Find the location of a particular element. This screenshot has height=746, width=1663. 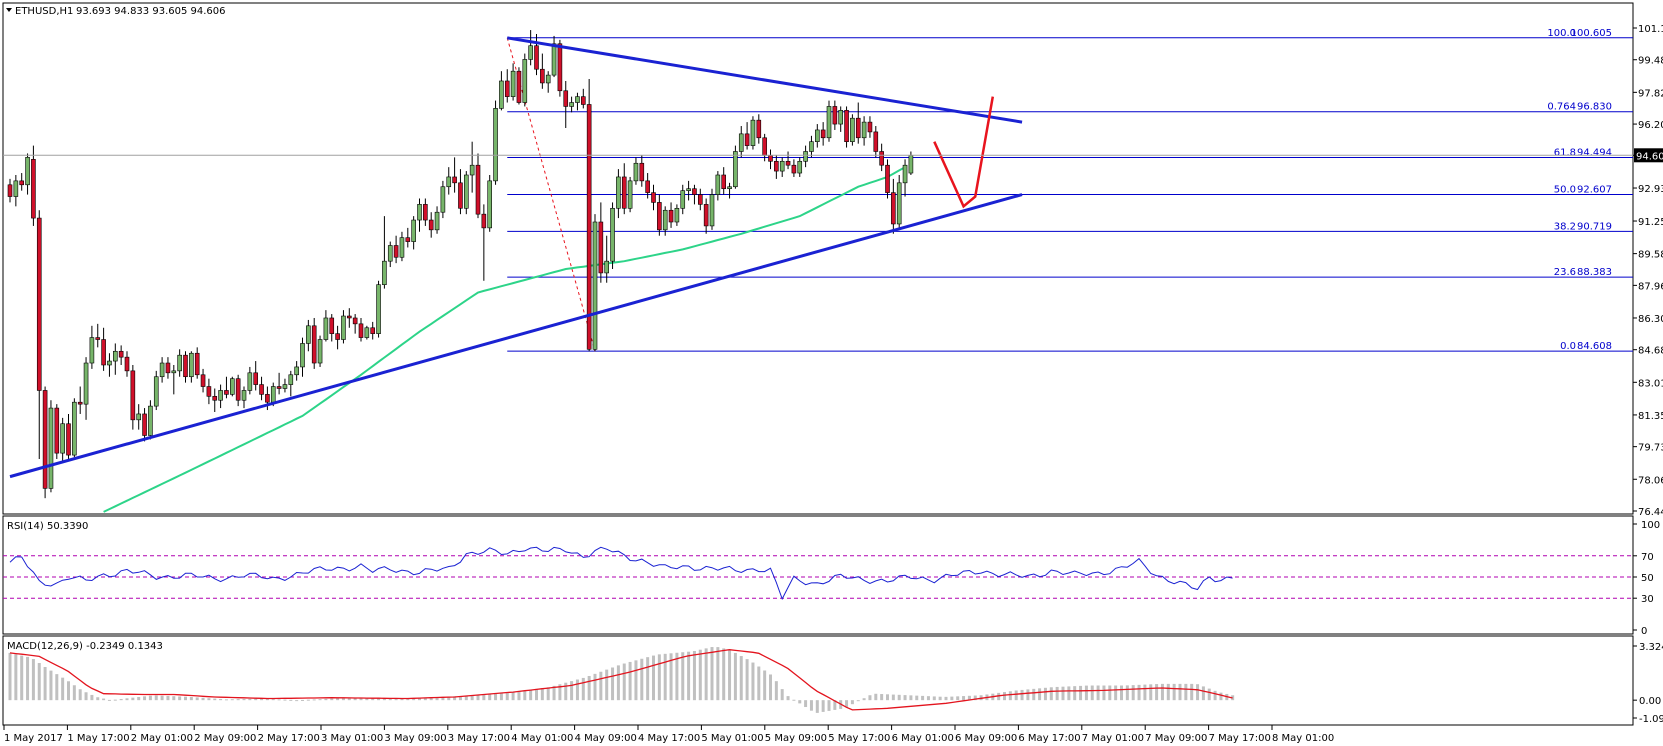

time-tick-label: 8 May 01:00 is located at coordinates (1303, 738).